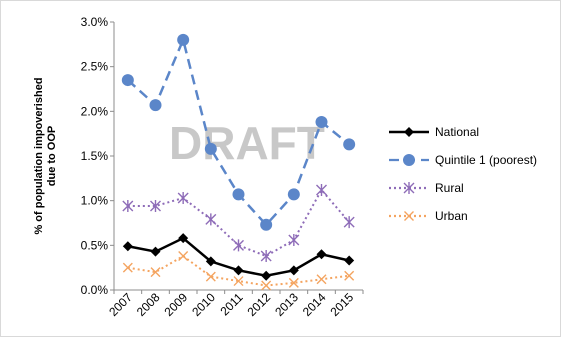 Image resolution: width=561 pixels, height=338 pixels. What do you see at coordinates (314, 304) in the screenshot?
I see `x-tick-label: 2014` at bounding box center [314, 304].